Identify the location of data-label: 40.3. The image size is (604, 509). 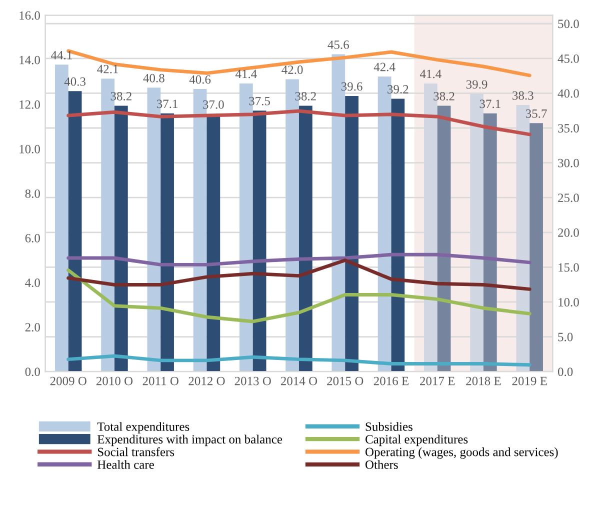
(75, 81).